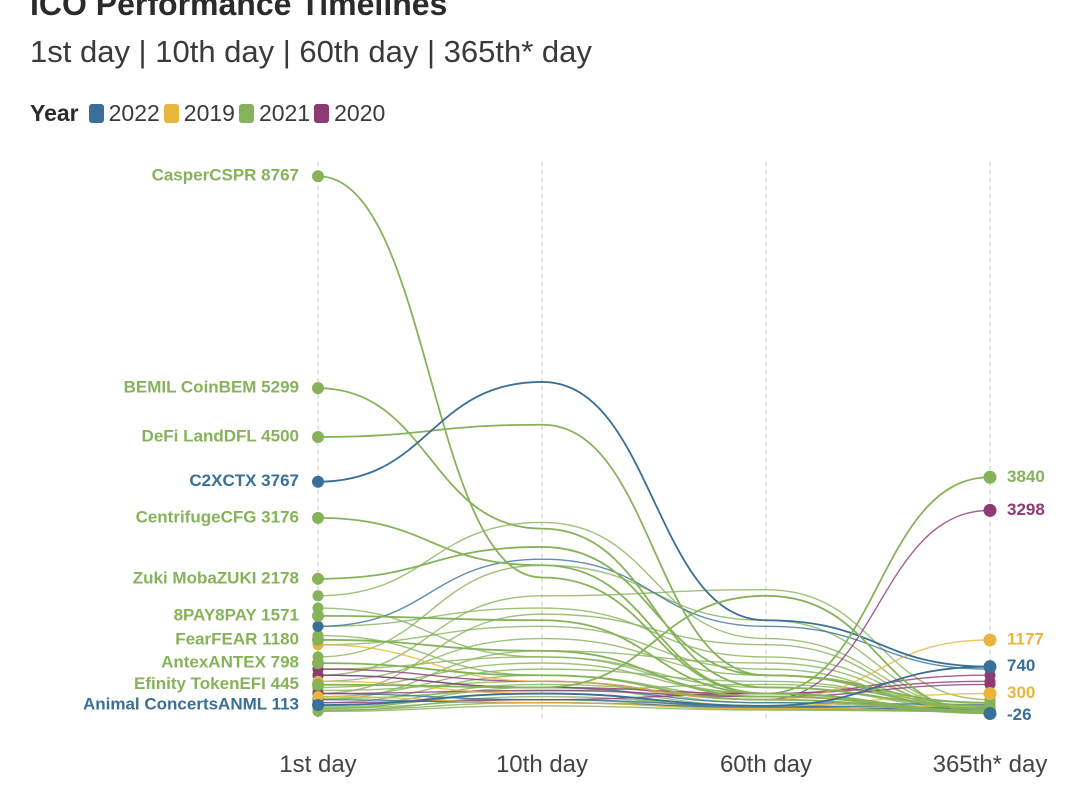  I want to click on x-axis: 1st day 10th day 60th day 365th* day, so click(663, 764).